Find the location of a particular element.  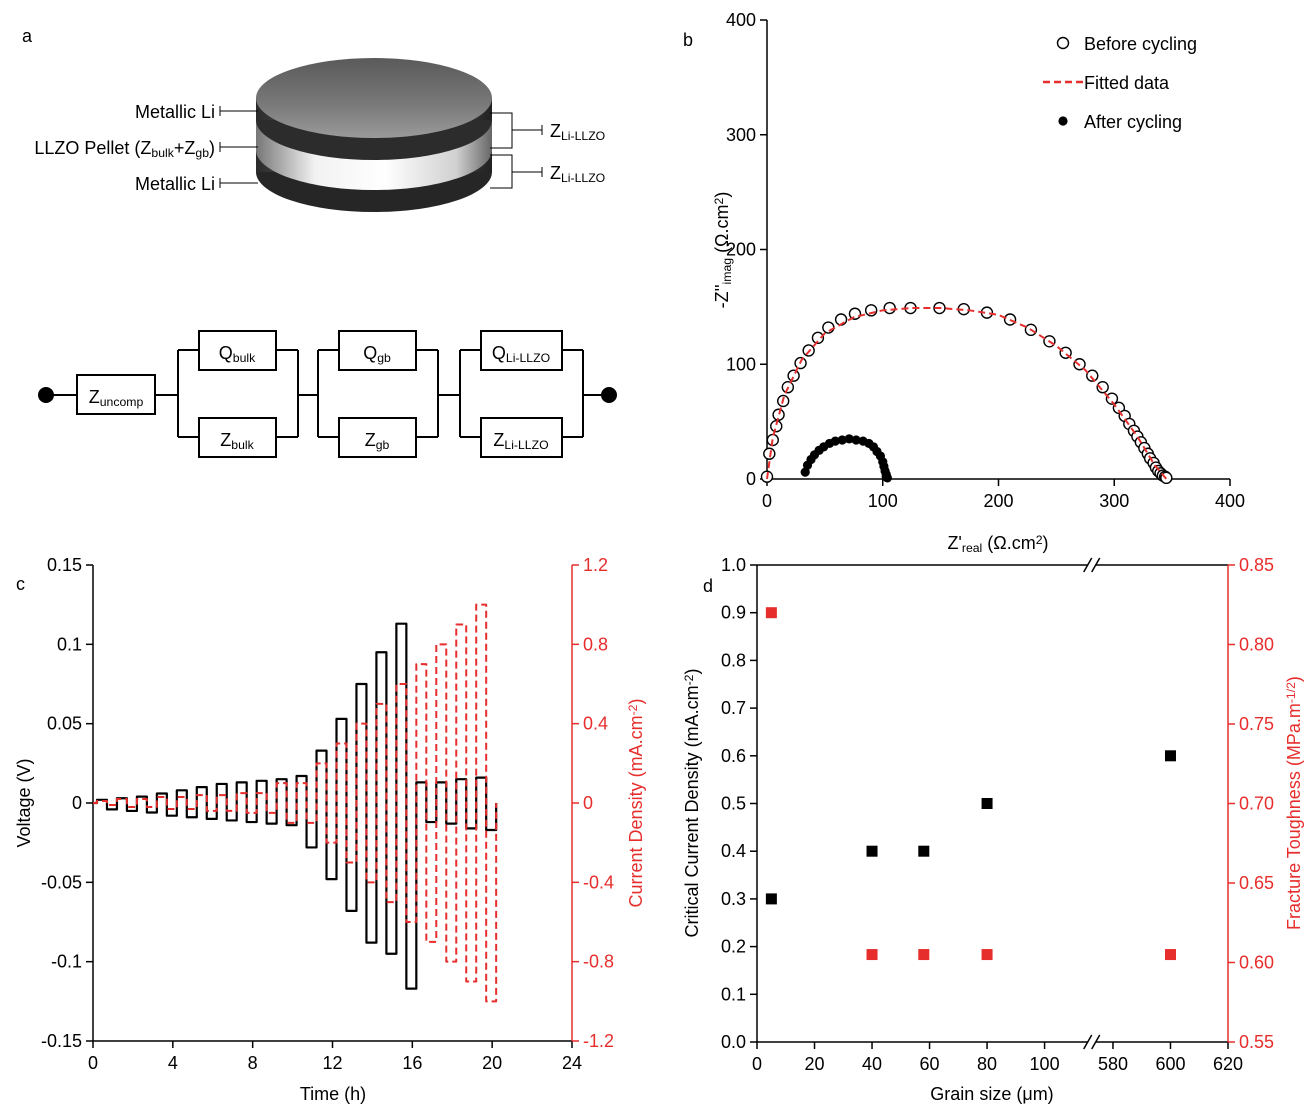

y2-tick-label: -0.4 is located at coordinates (598, 882).